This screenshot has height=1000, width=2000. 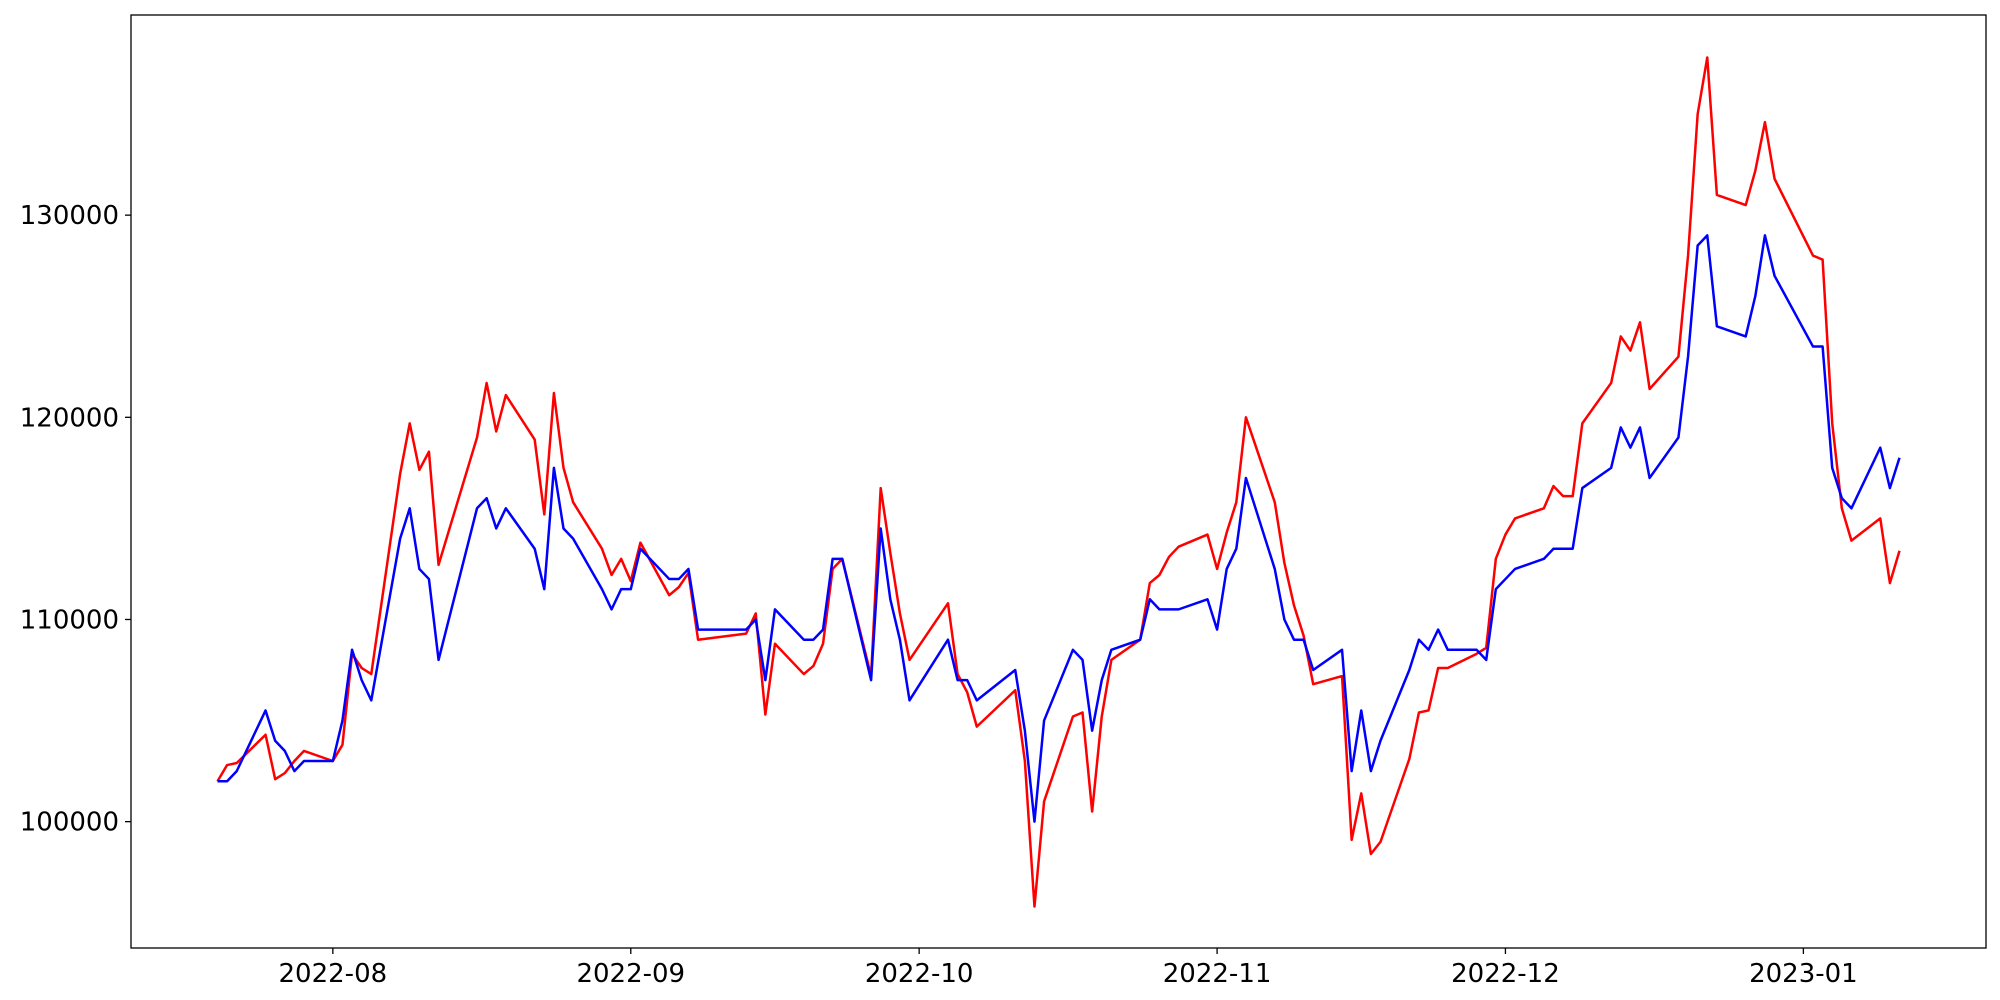 What do you see at coordinates (333, 974) in the screenshot?
I see `x-tick-label: 2022-08` at bounding box center [333, 974].